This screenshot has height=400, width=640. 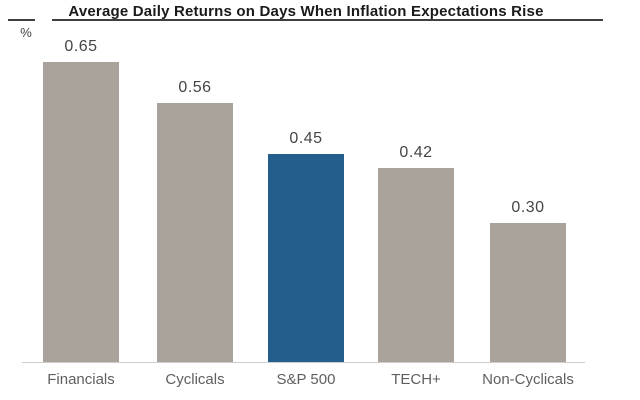 What do you see at coordinates (327, 20) in the screenshot?
I see `title-underline-rule` at bounding box center [327, 20].